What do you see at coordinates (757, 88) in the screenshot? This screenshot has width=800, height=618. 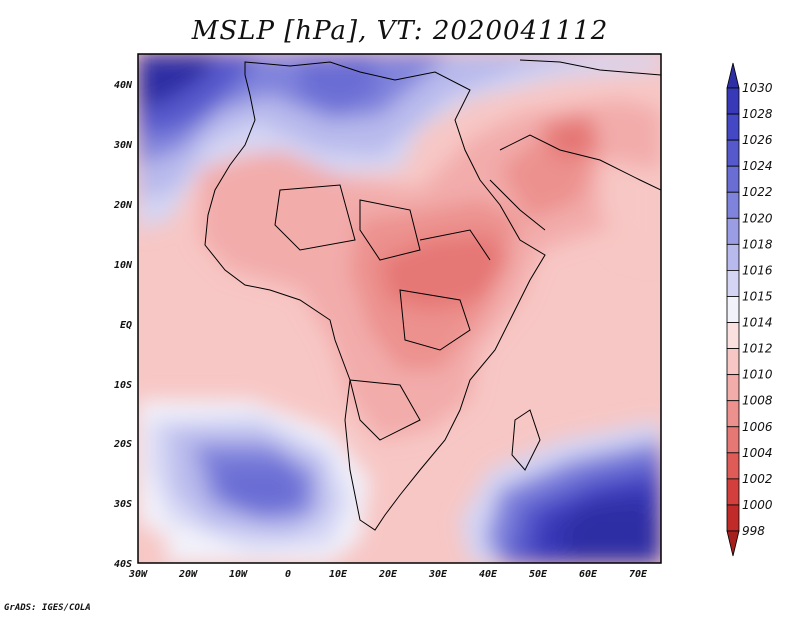 I see `colorbar-label: 1030` at bounding box center [757, 88].